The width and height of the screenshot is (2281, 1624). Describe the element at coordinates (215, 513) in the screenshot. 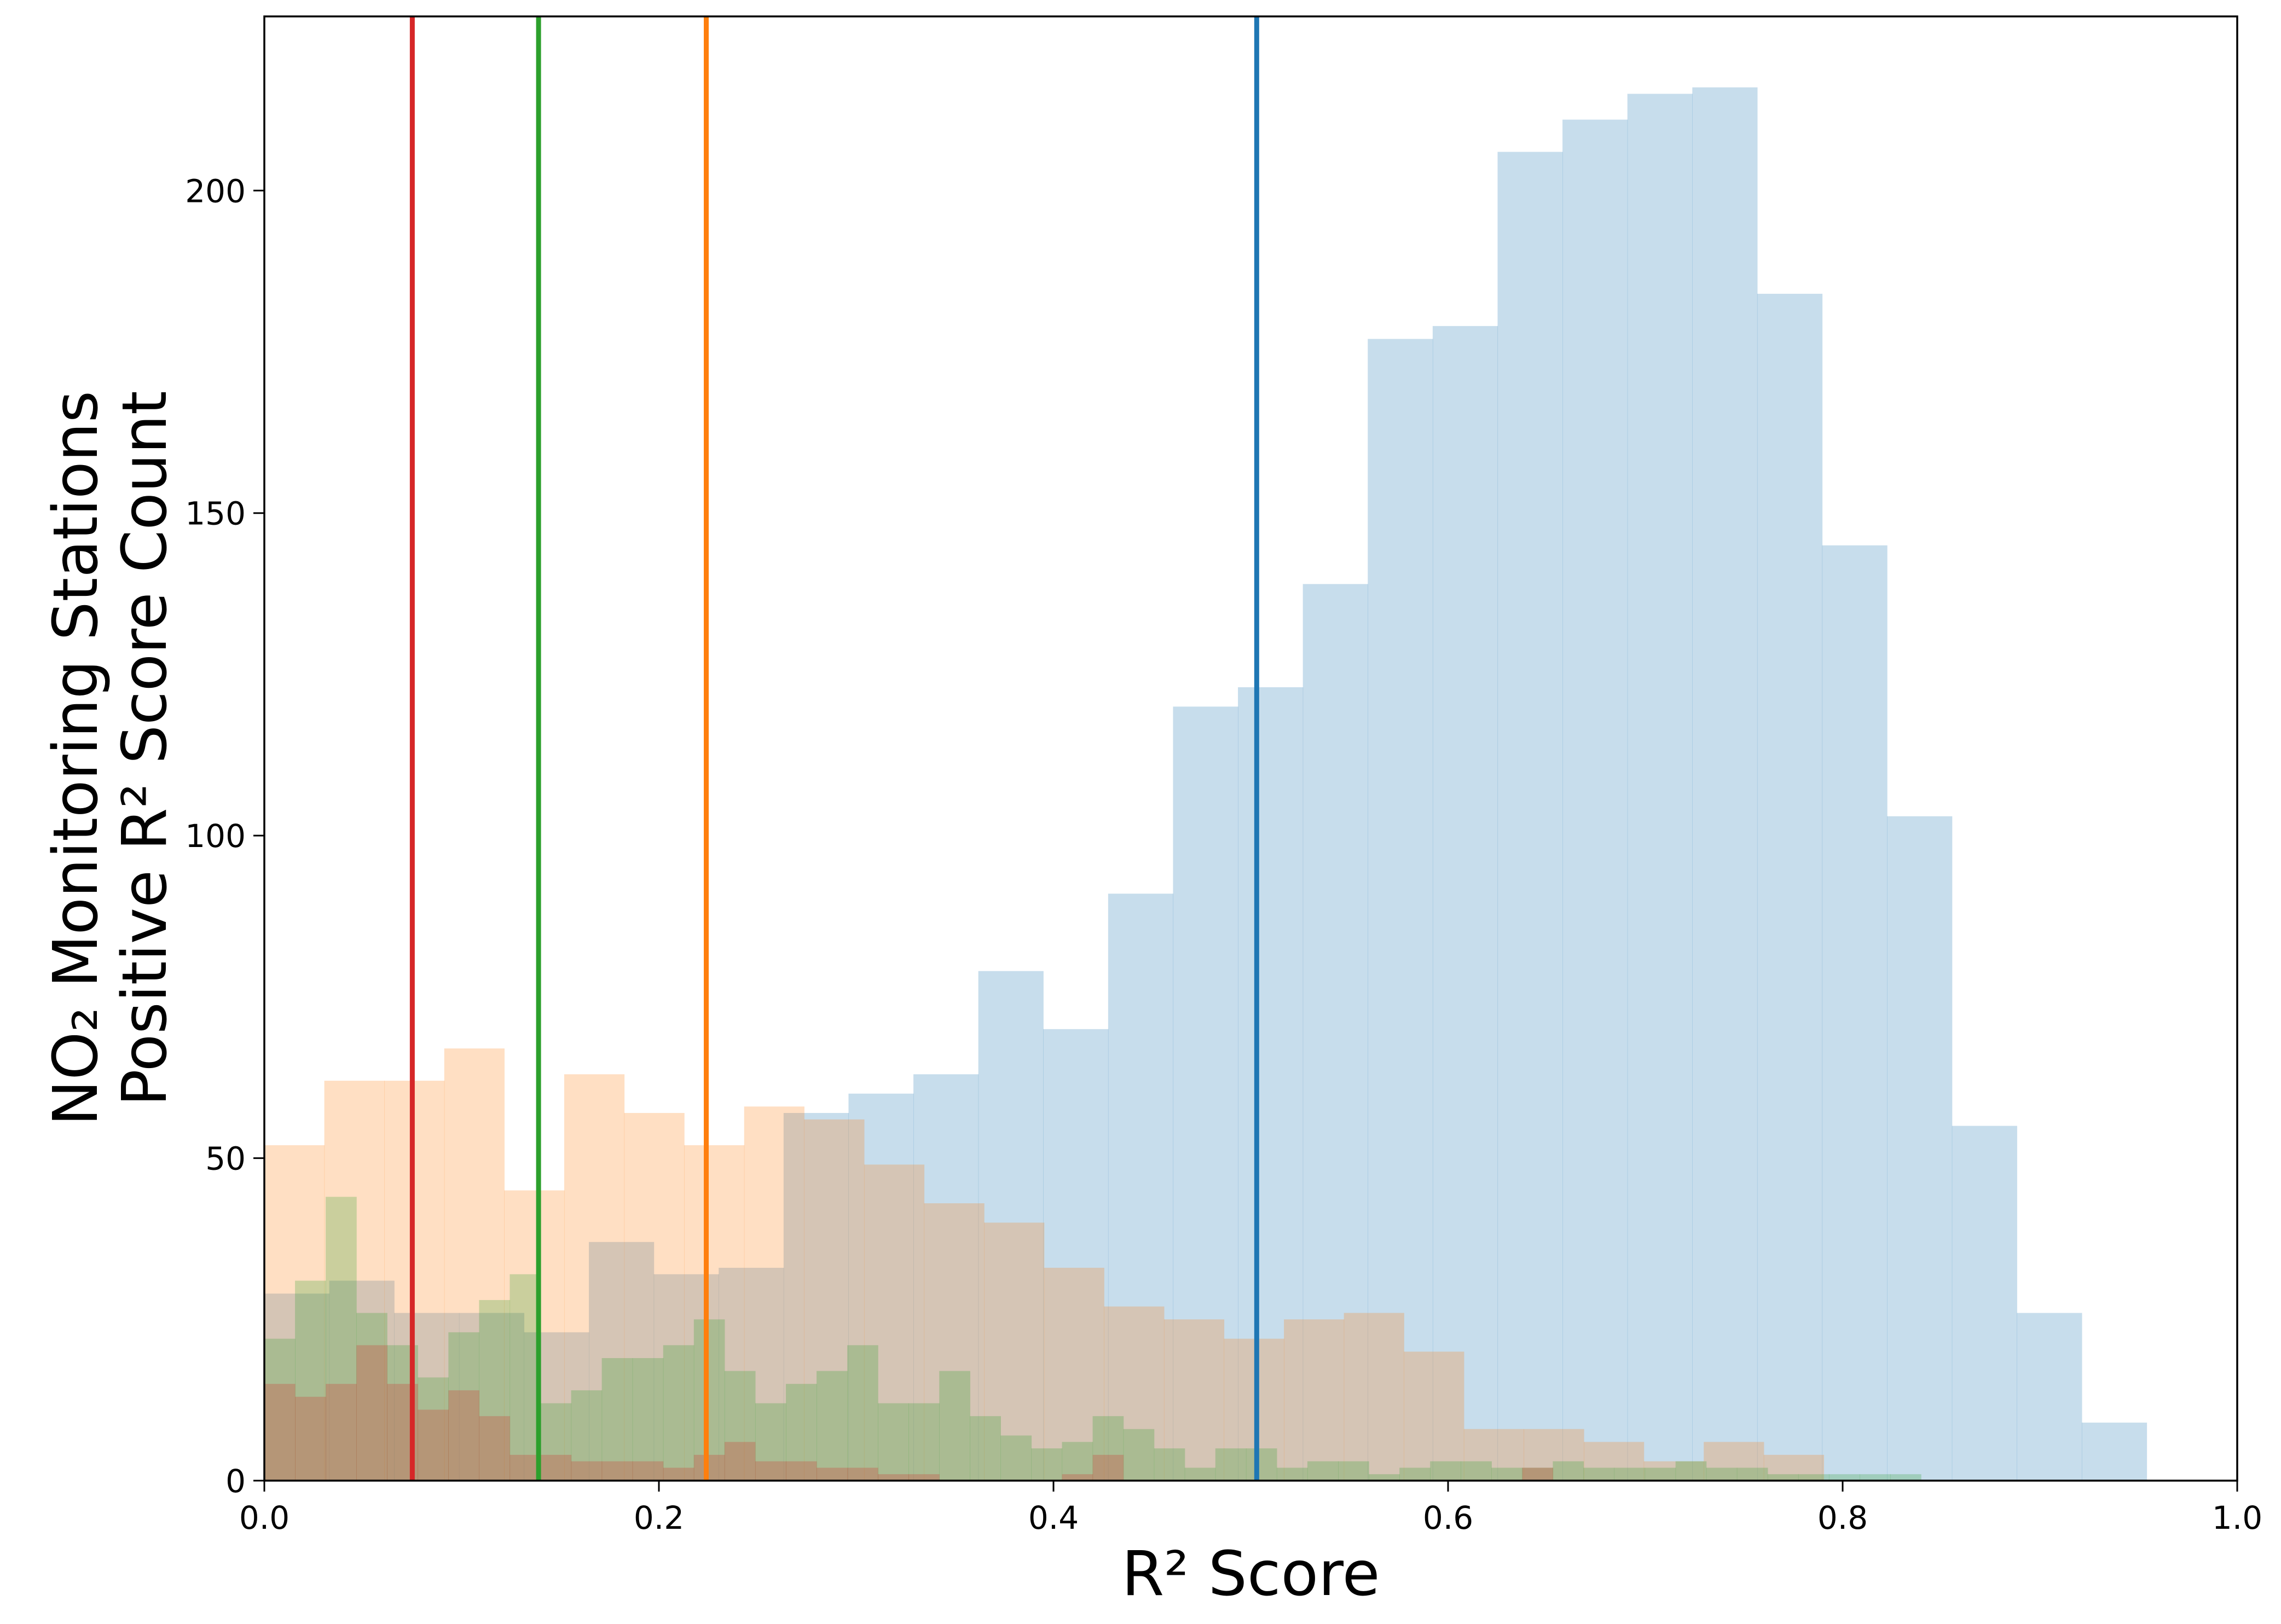

I see `y-tick-label: 150` at that location.